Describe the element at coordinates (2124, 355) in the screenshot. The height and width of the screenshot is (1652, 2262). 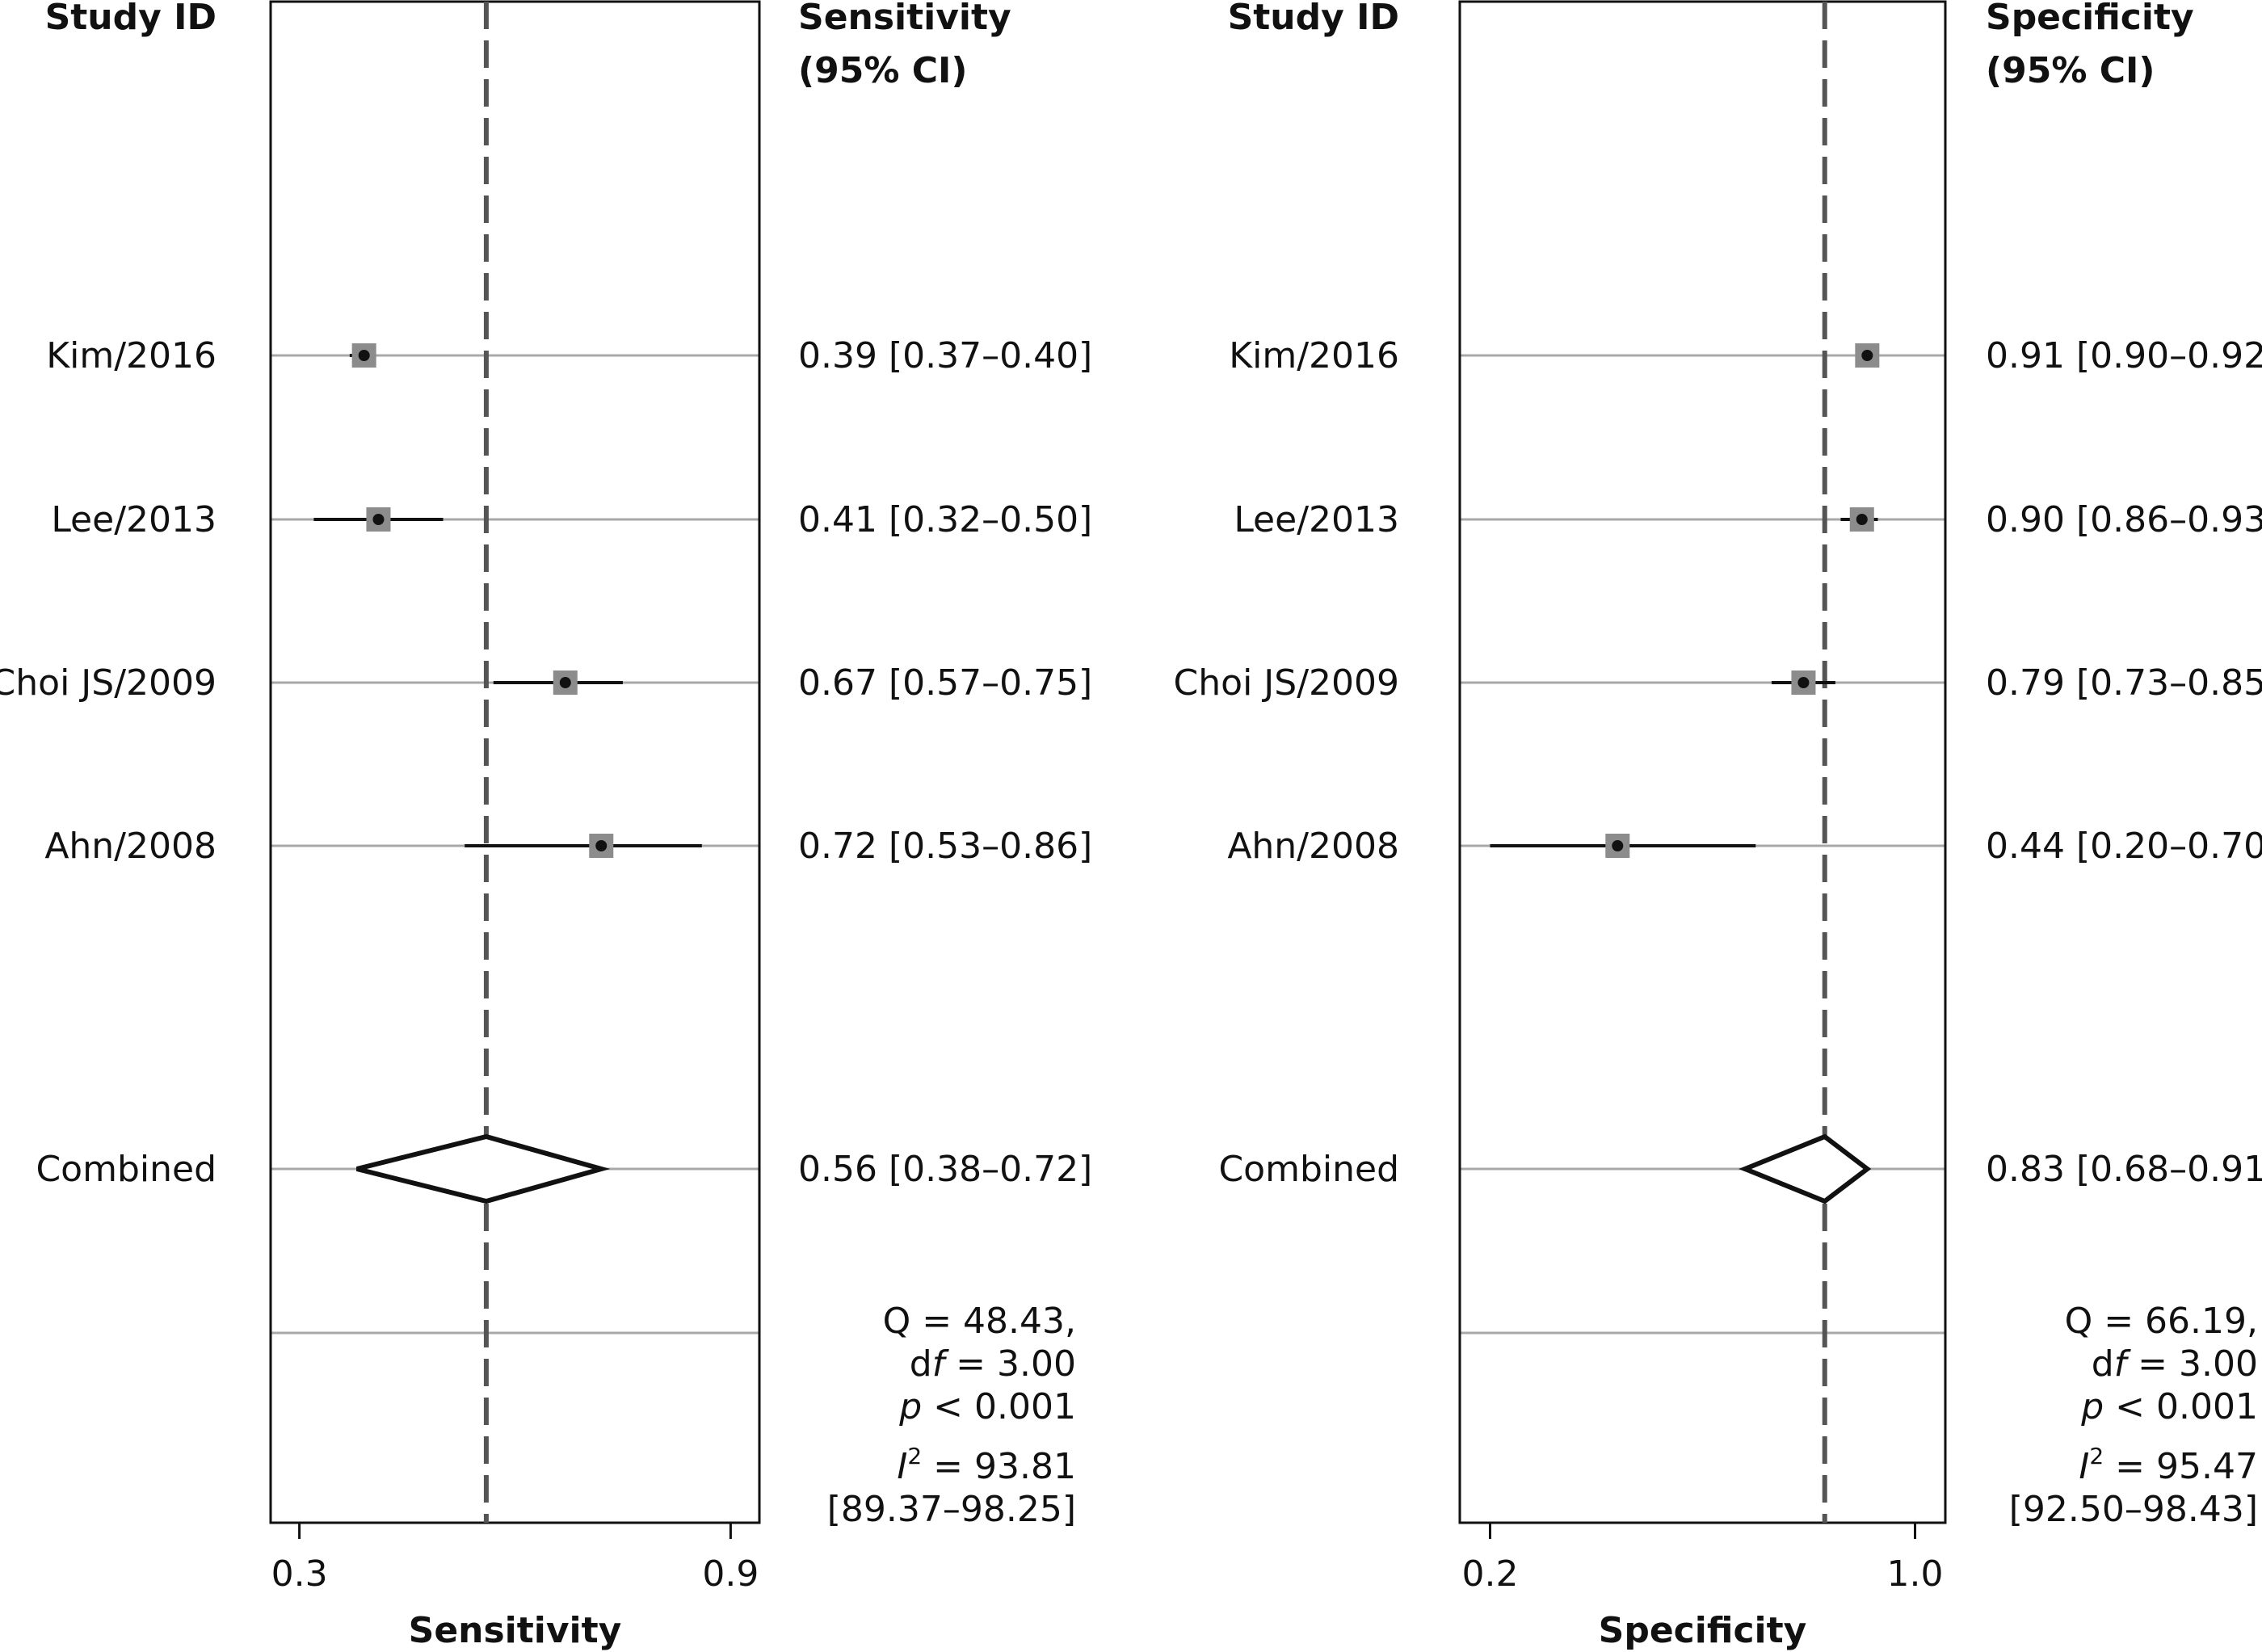
I see `spec-estimate-text: 0.91 [0.90–0.92]` at that location.